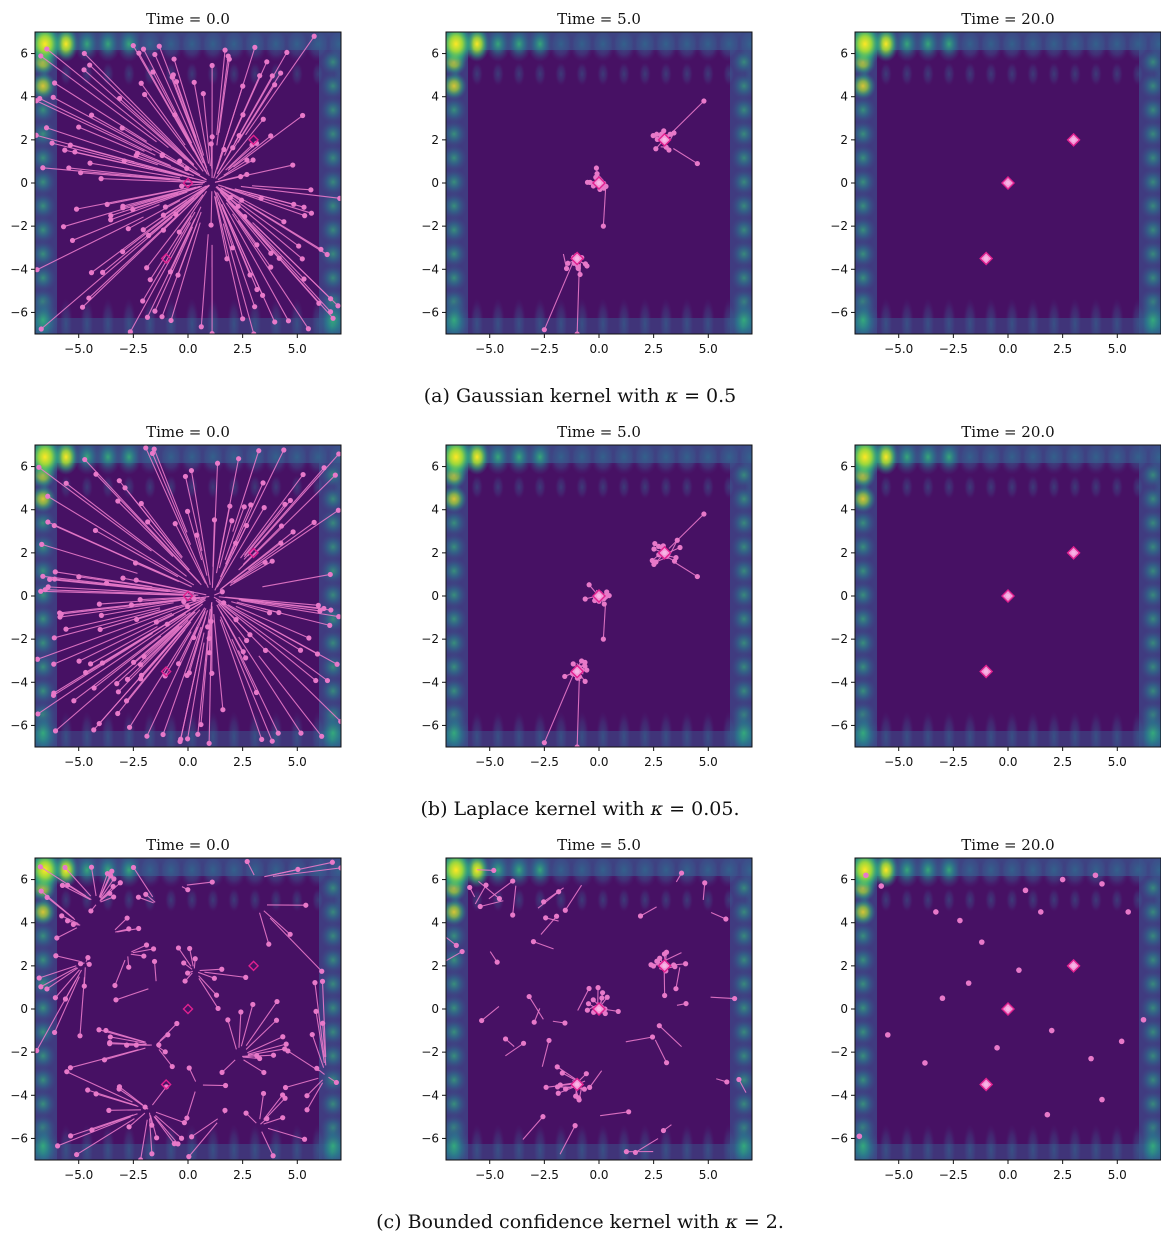 This screenshot has height=1237, width=1161. What do you see at coordinates (24, 183) in the screenshot?
I see `y-tick-label: 0` at bounding box center [24, 183].